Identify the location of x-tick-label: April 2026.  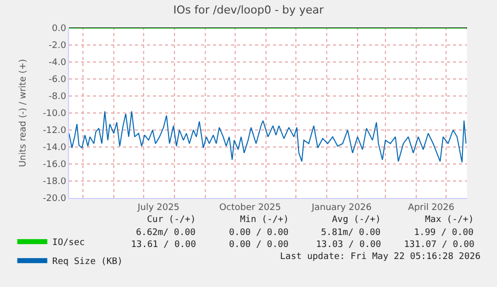
(431, 207).